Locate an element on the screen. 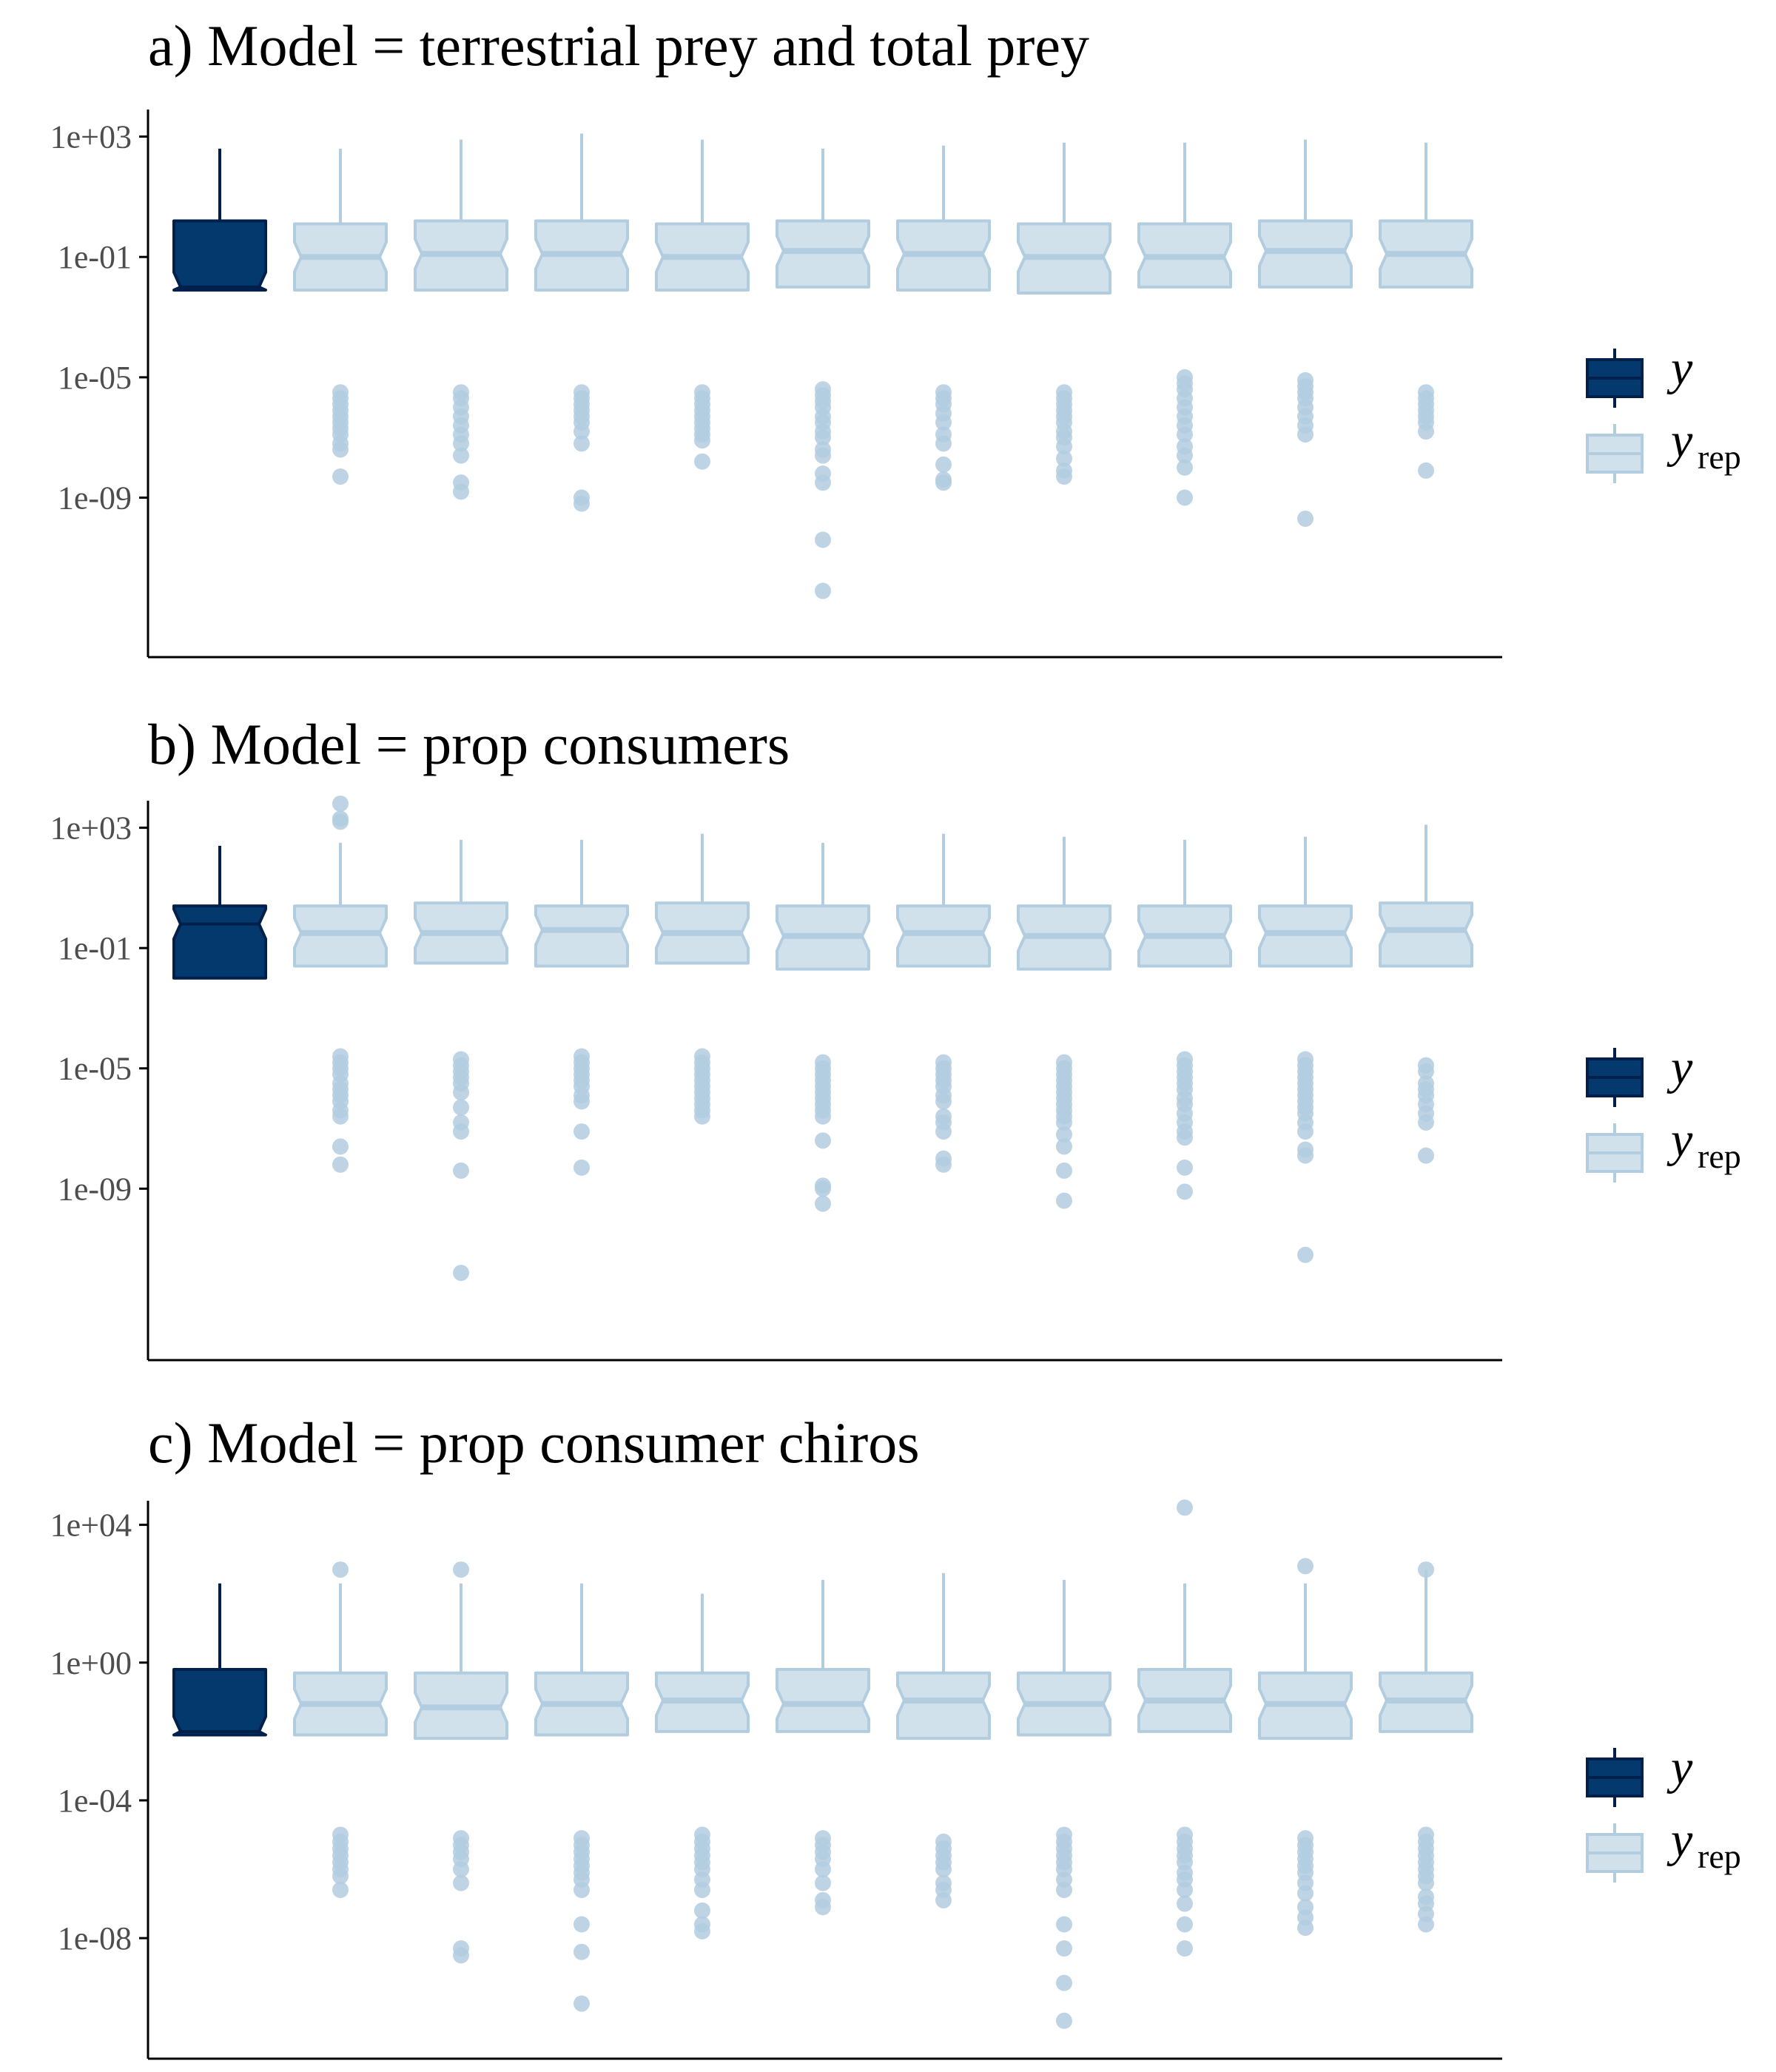  panel-title: c) Model = prop consumer chiros is located at coordinates (534, 1442).